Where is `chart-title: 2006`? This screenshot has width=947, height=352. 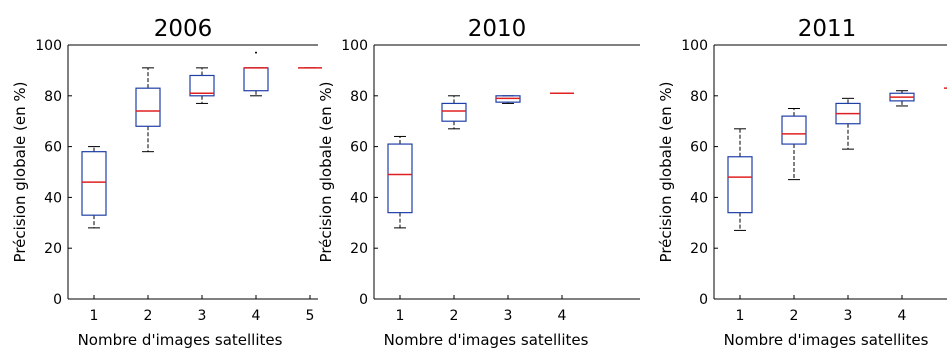
chart-title: 2006 is located at coordinates (183, 29).